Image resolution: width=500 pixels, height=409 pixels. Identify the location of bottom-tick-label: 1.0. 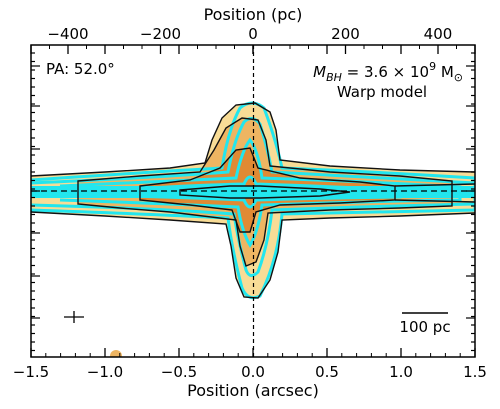
(401, 372).